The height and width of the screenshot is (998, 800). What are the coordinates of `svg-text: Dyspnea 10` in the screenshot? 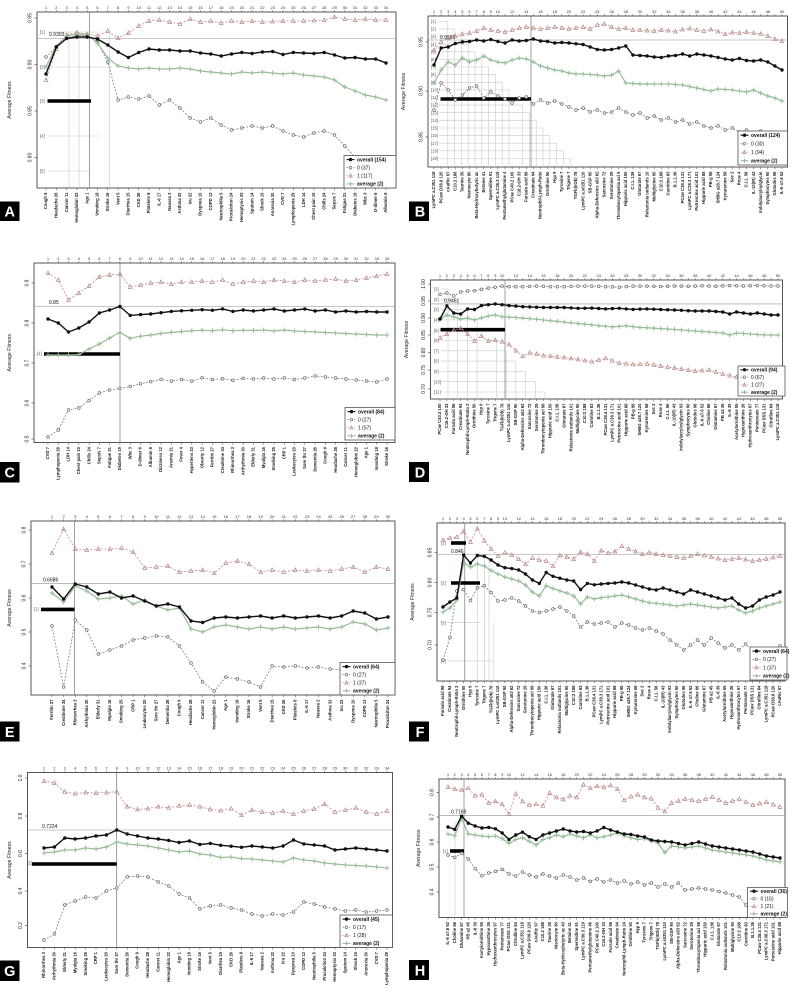 It's located at (352, 711).